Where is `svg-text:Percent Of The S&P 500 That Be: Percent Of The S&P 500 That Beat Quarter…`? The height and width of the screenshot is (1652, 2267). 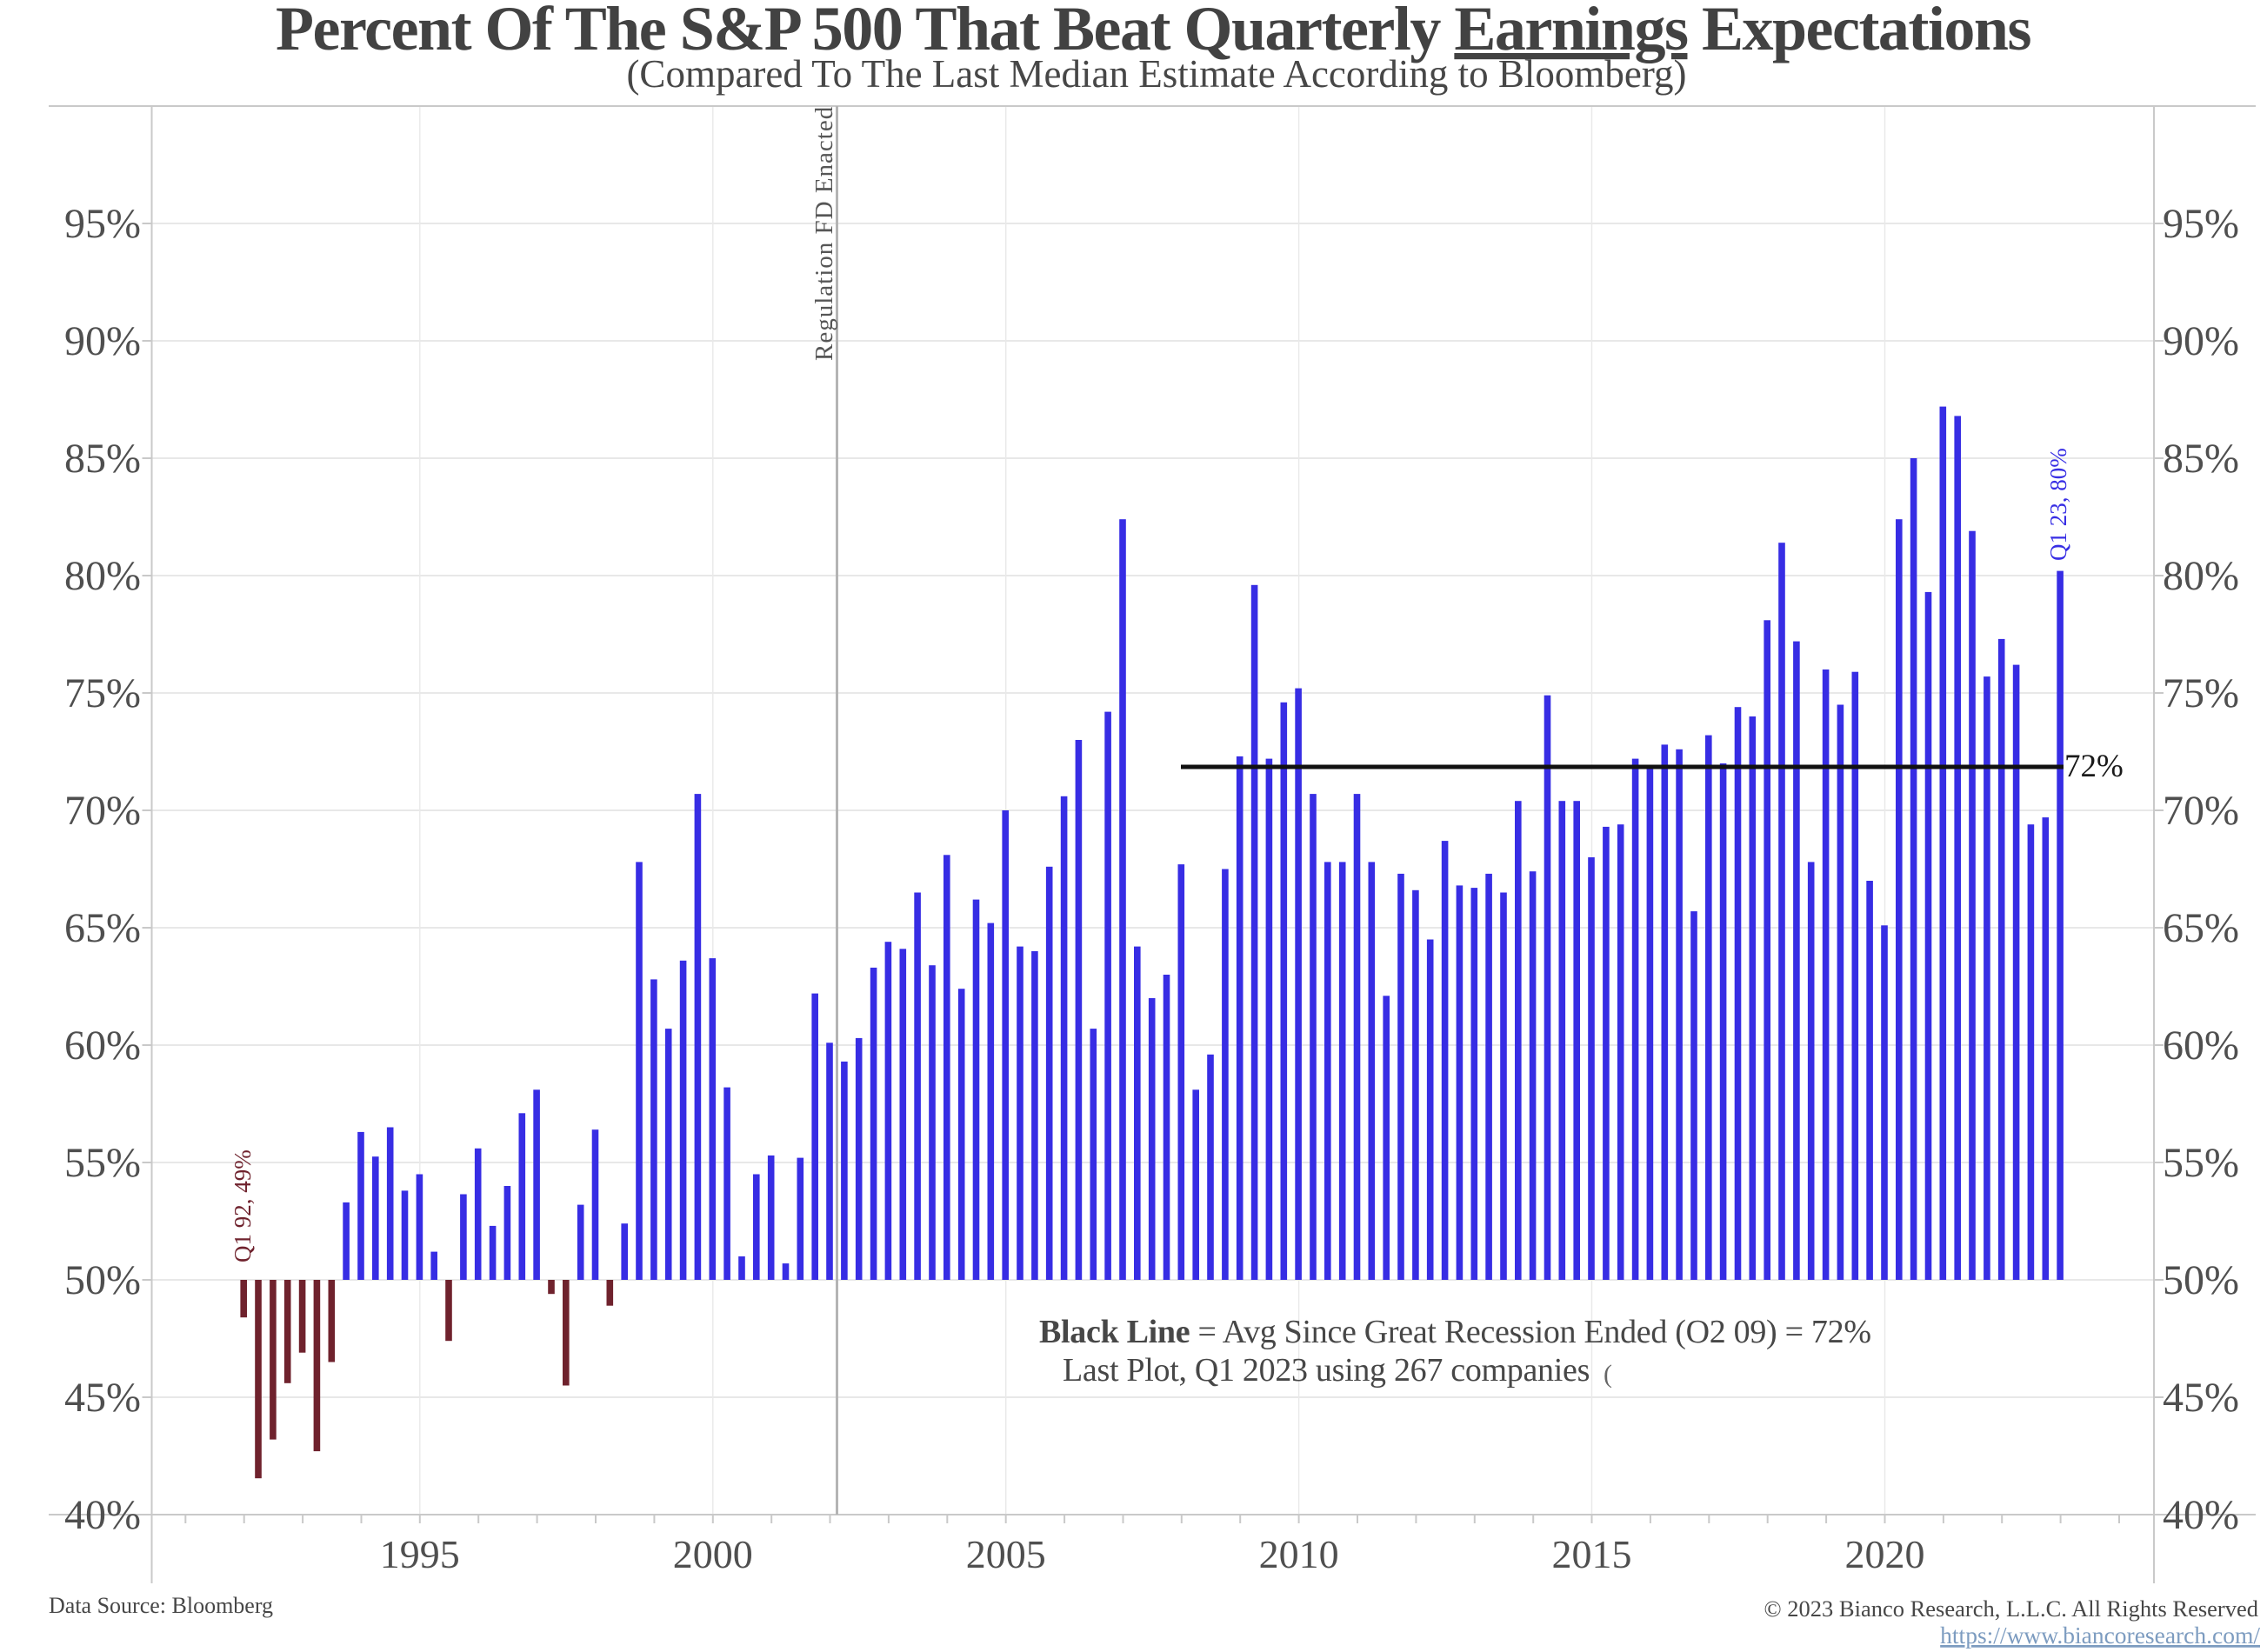
svg-text:Percent Of The S&P 500 That Be: Percent Of The S&P 500 That Beat Quarter… is located at coordinates (1153, 31).